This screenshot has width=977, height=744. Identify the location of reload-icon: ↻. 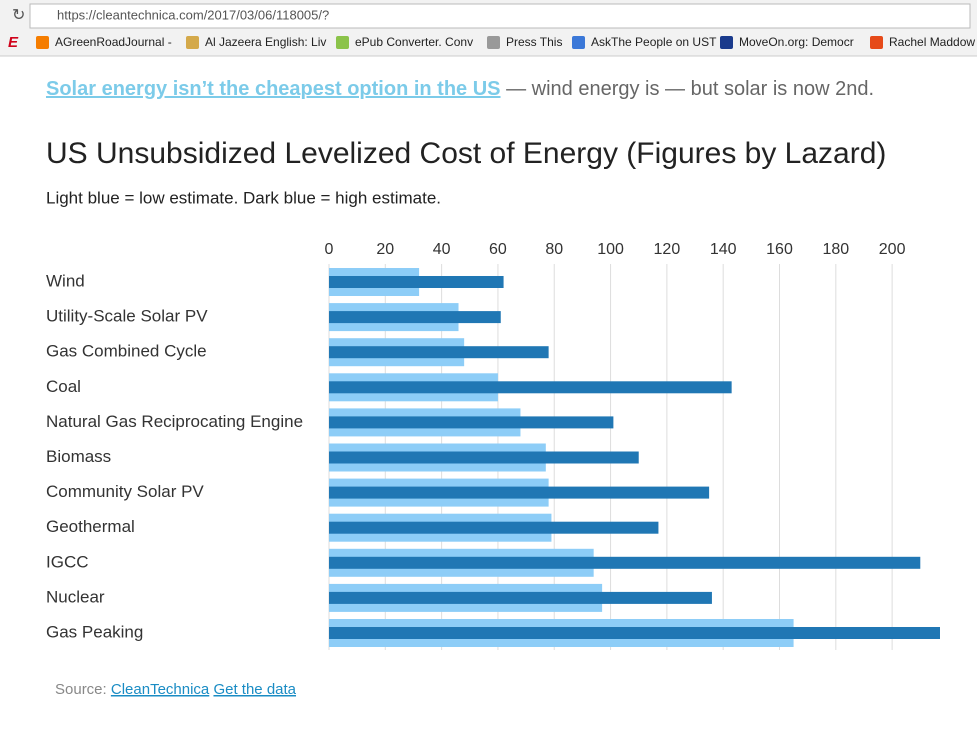
(18, 15).